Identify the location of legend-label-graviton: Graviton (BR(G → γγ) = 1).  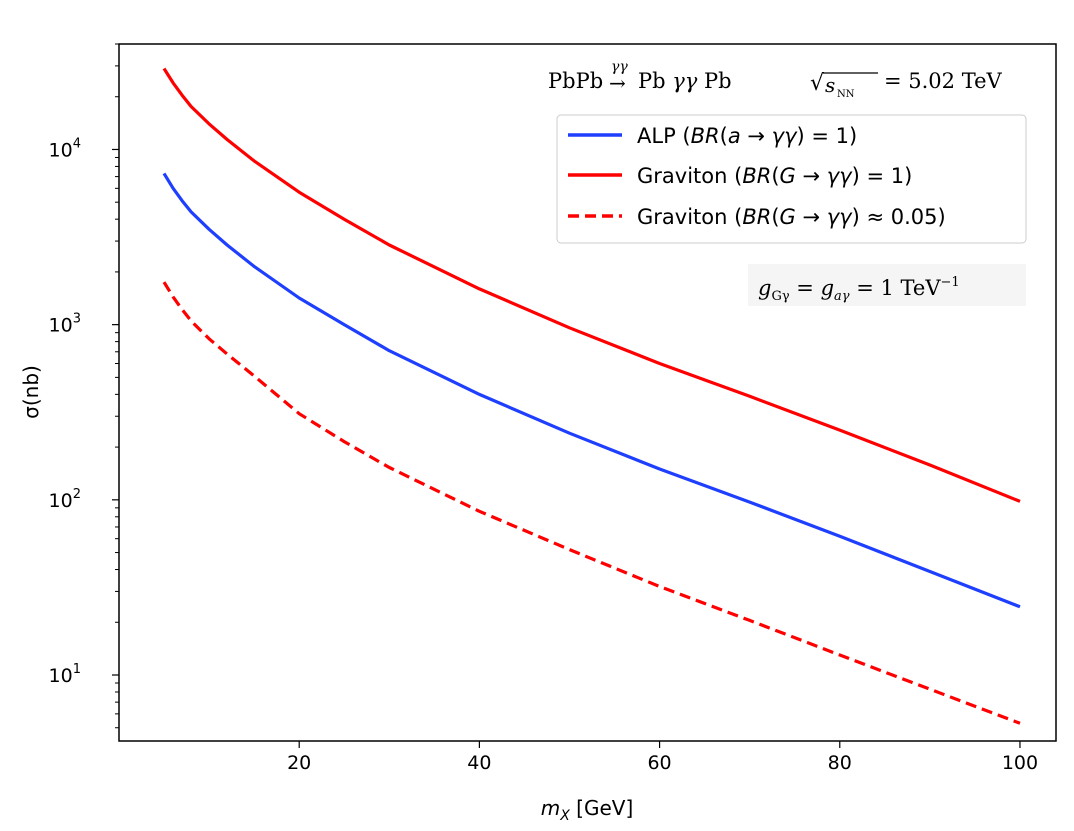
(774, 176).